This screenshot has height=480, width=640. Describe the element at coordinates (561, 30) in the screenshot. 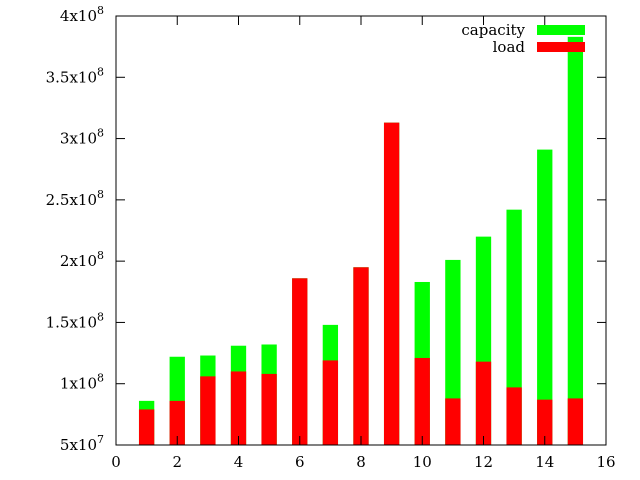

I see `legend-swatch-capacity` at that location.